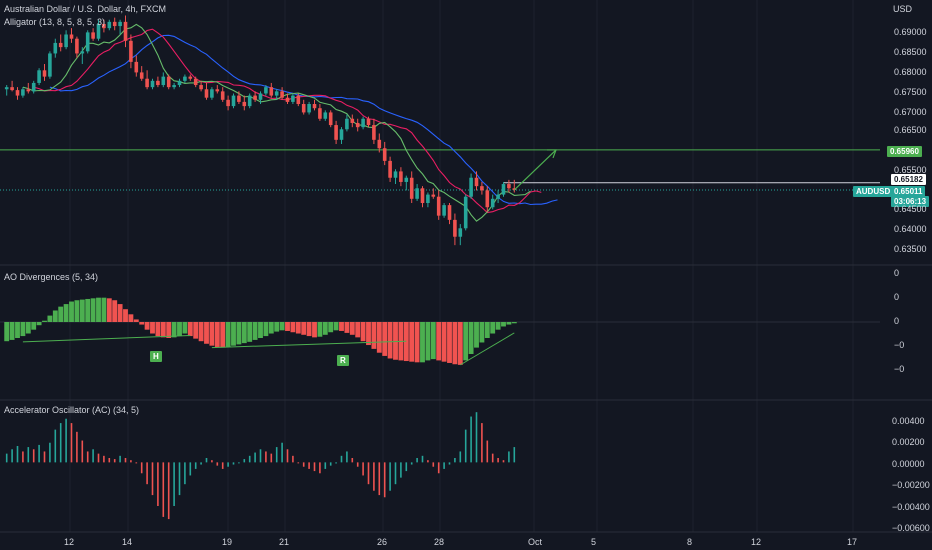  What do you see at coordinates (690, 542) in the screenshot?
I see `time-tick-label: 8` at bounding box center [690, 542].